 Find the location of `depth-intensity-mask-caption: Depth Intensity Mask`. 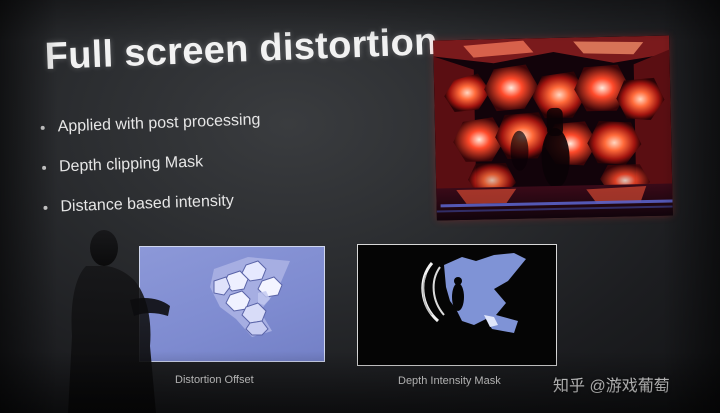

depth-intensity-mask-caption: Depth Intensity Mask is located at coordinates (449, 381).